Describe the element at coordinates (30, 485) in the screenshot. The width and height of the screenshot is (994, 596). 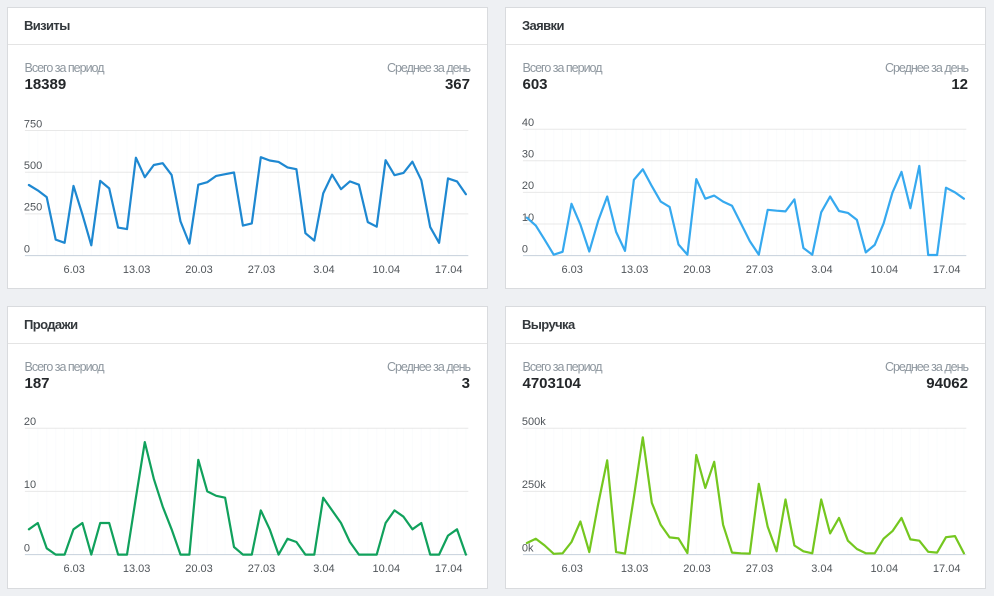
I see `svg-text: 10` at that location.